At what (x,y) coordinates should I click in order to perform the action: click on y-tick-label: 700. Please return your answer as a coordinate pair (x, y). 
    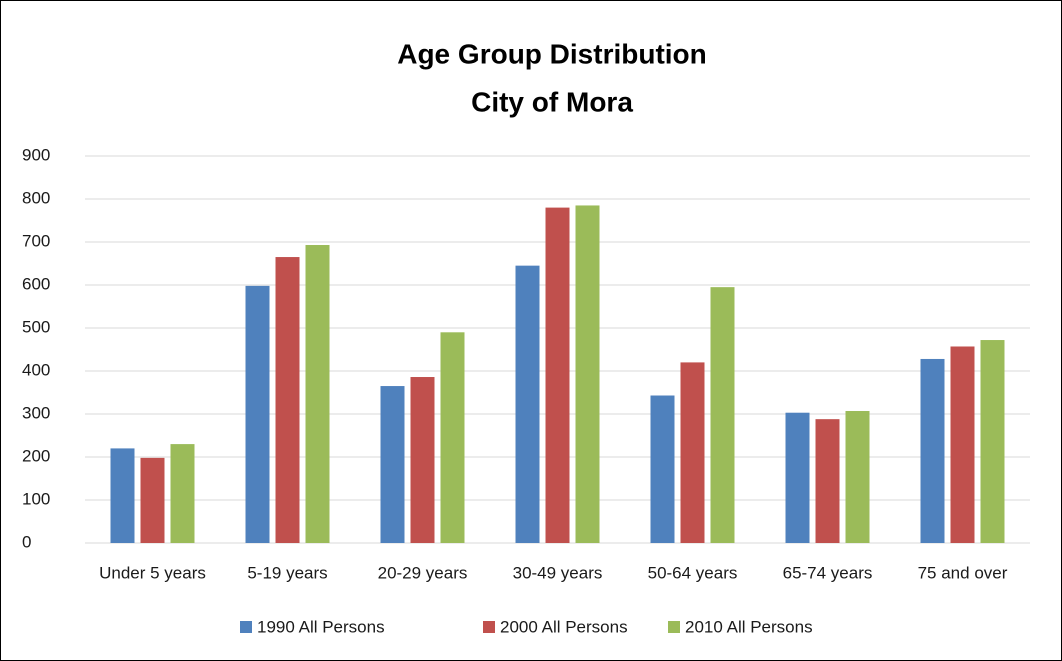
    Looking at the image, I should click on (36, 240).